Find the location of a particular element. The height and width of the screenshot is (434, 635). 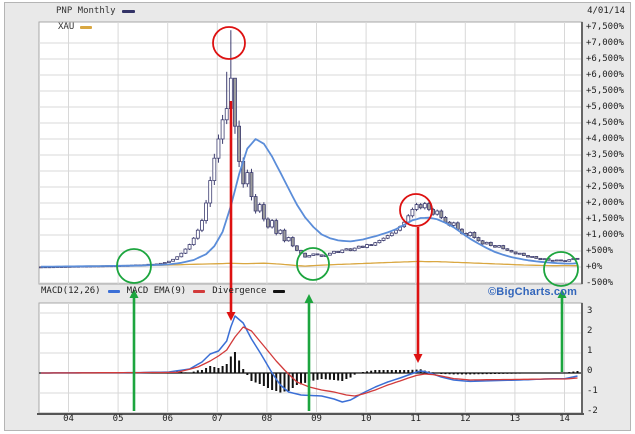

price-tick-label: -500% is located at coordinates (600, 283).